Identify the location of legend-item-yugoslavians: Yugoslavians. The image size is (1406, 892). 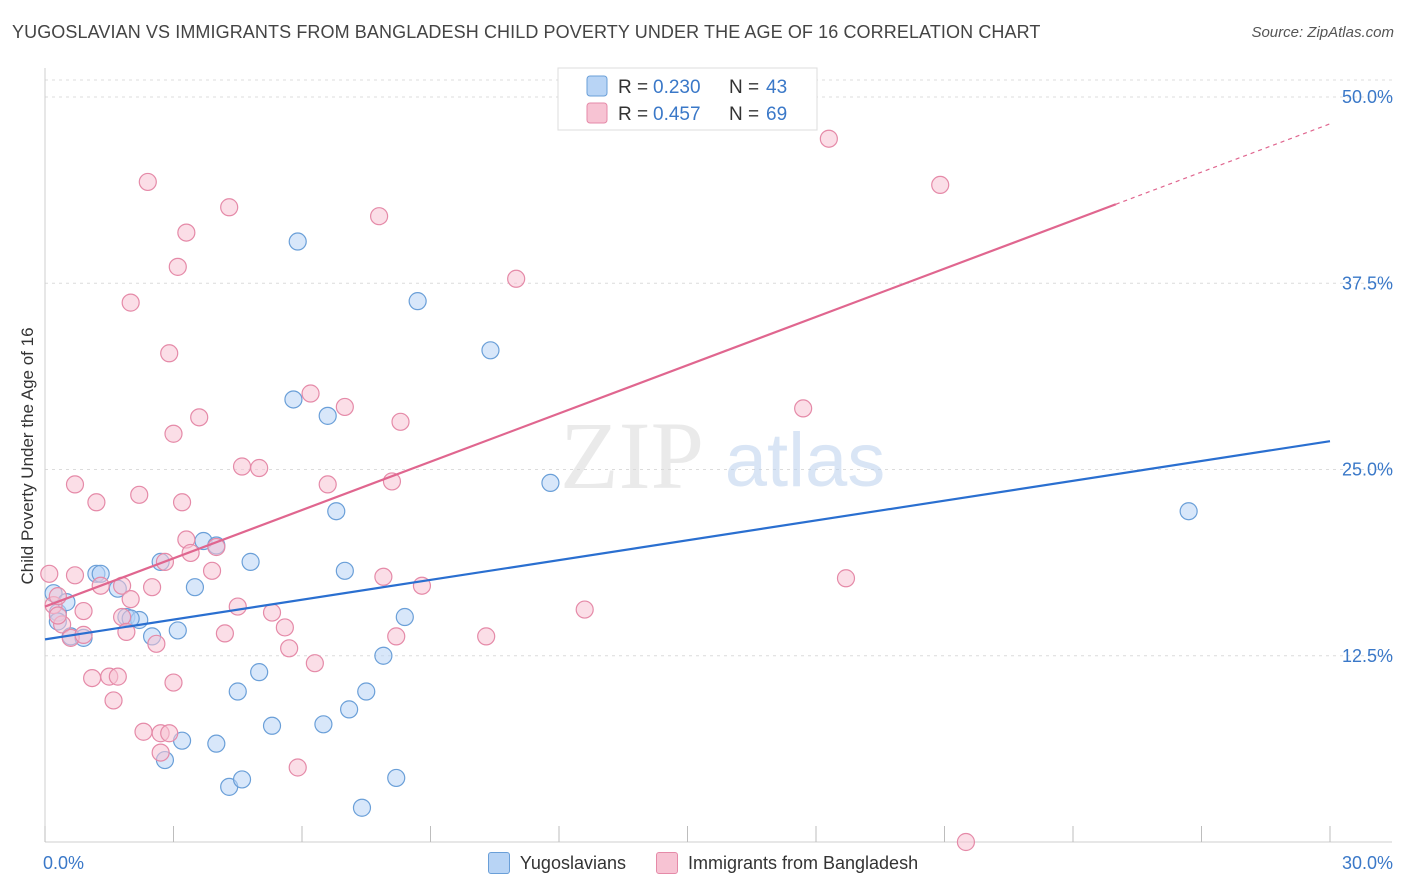
(556, 863).